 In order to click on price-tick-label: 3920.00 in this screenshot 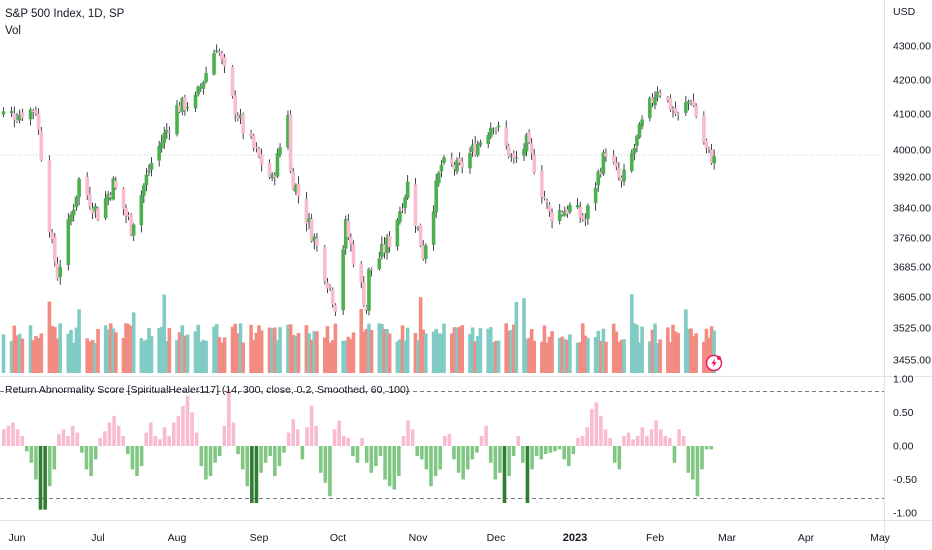, I will do `click(912, 178)`.